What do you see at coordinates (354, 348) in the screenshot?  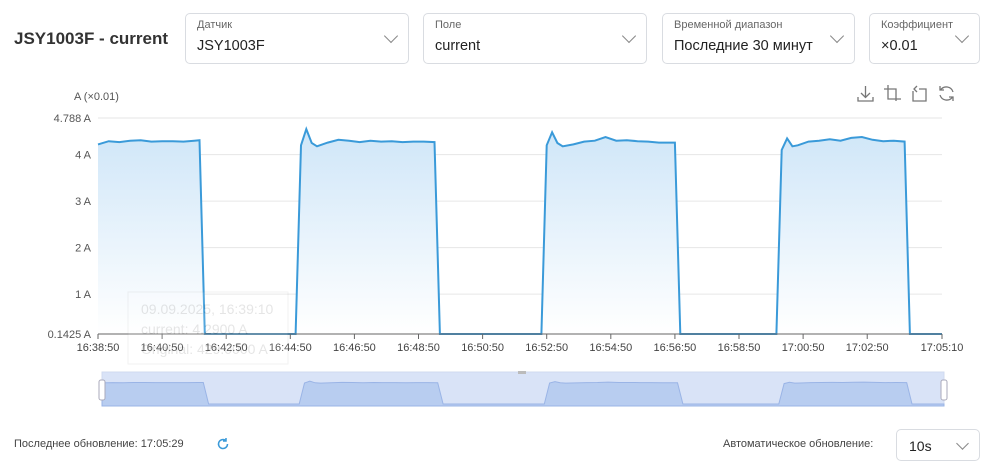 I see `x-tick-label: 16:46:50` at bounding box center [354, 348].